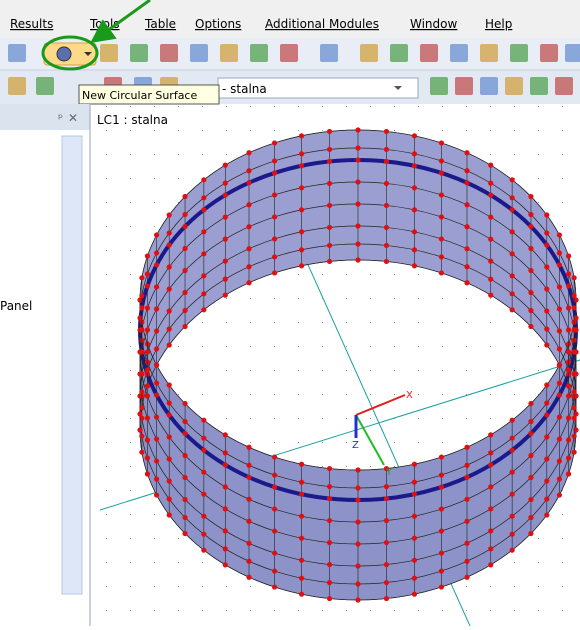  What do you see at coordinates (64, 54) in the screenshot?
I see `icon` at bounding box center [64, 54].